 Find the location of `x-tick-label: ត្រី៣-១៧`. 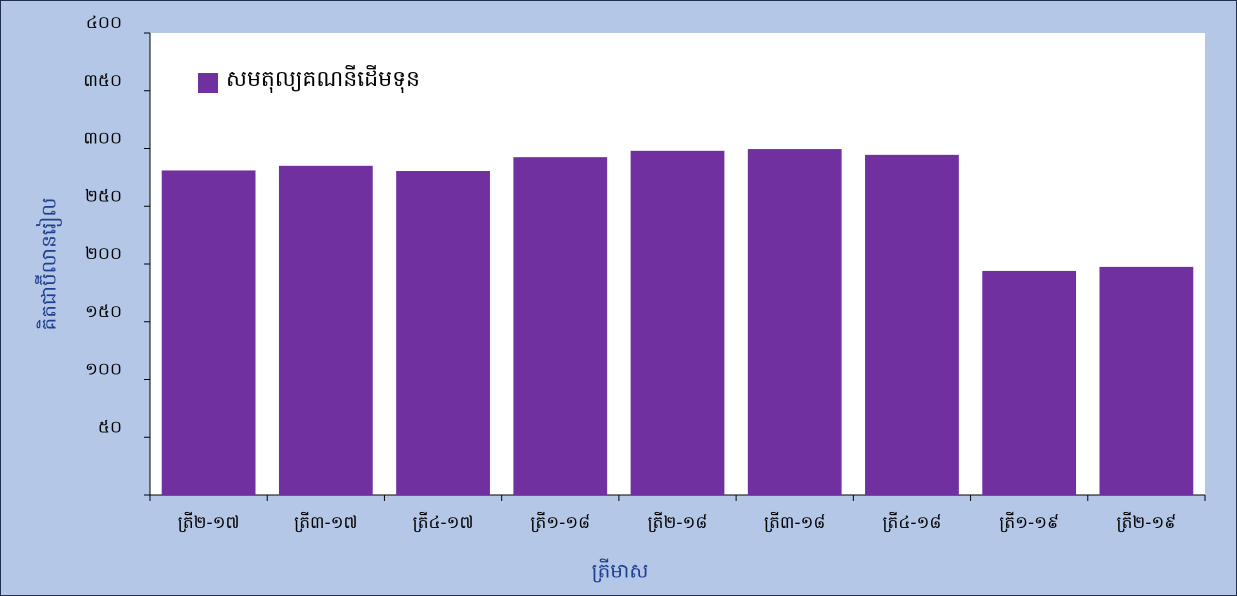

x-tick-label: ត្រី៣-១៧ is located at coordinates (325, 522).